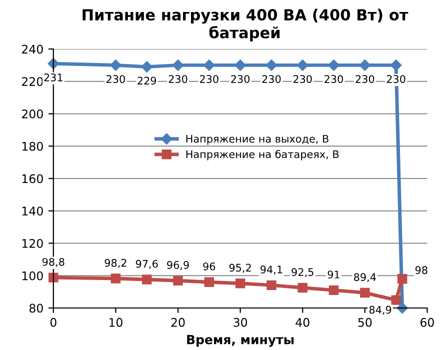 Image resolution: width=445 pixels, height=350 pixels. What do you see at coordinates (178, 322) in the screenshot?
I see `x-tick-label: 20` at bounding box center [178, 322].